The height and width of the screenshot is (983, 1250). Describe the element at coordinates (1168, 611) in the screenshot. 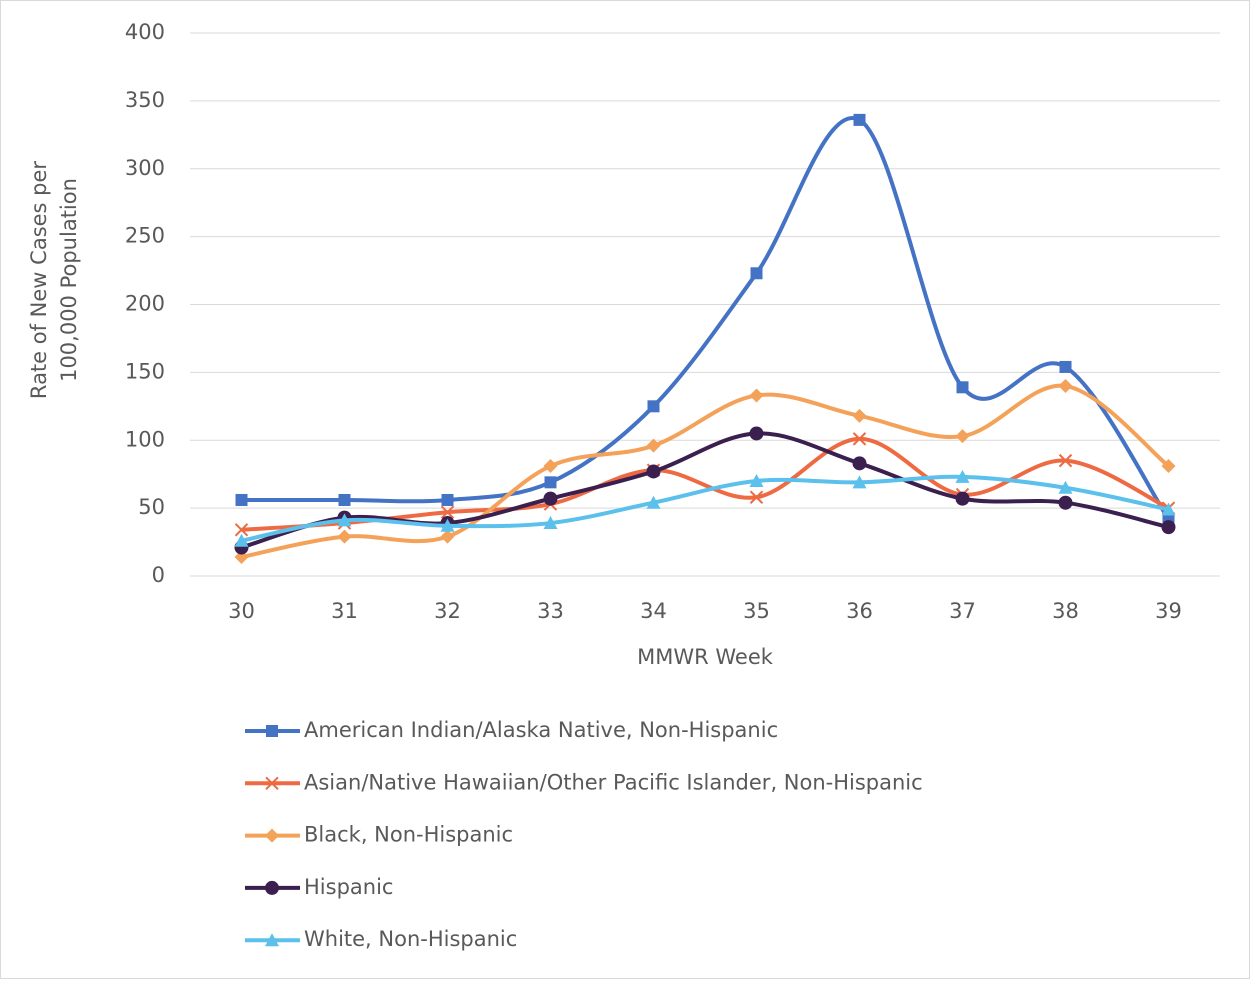

I see `x-tick-label: 39` at that location.